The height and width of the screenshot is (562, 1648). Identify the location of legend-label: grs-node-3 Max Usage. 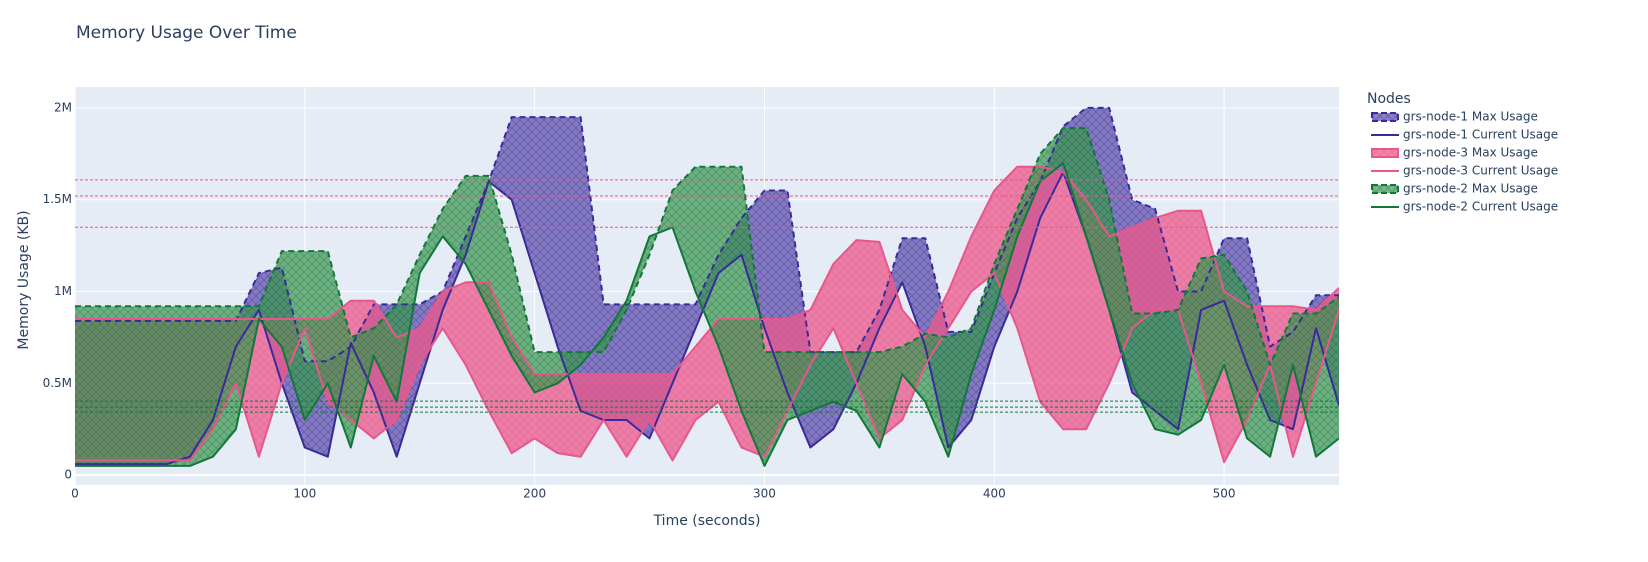
(1470, 153).